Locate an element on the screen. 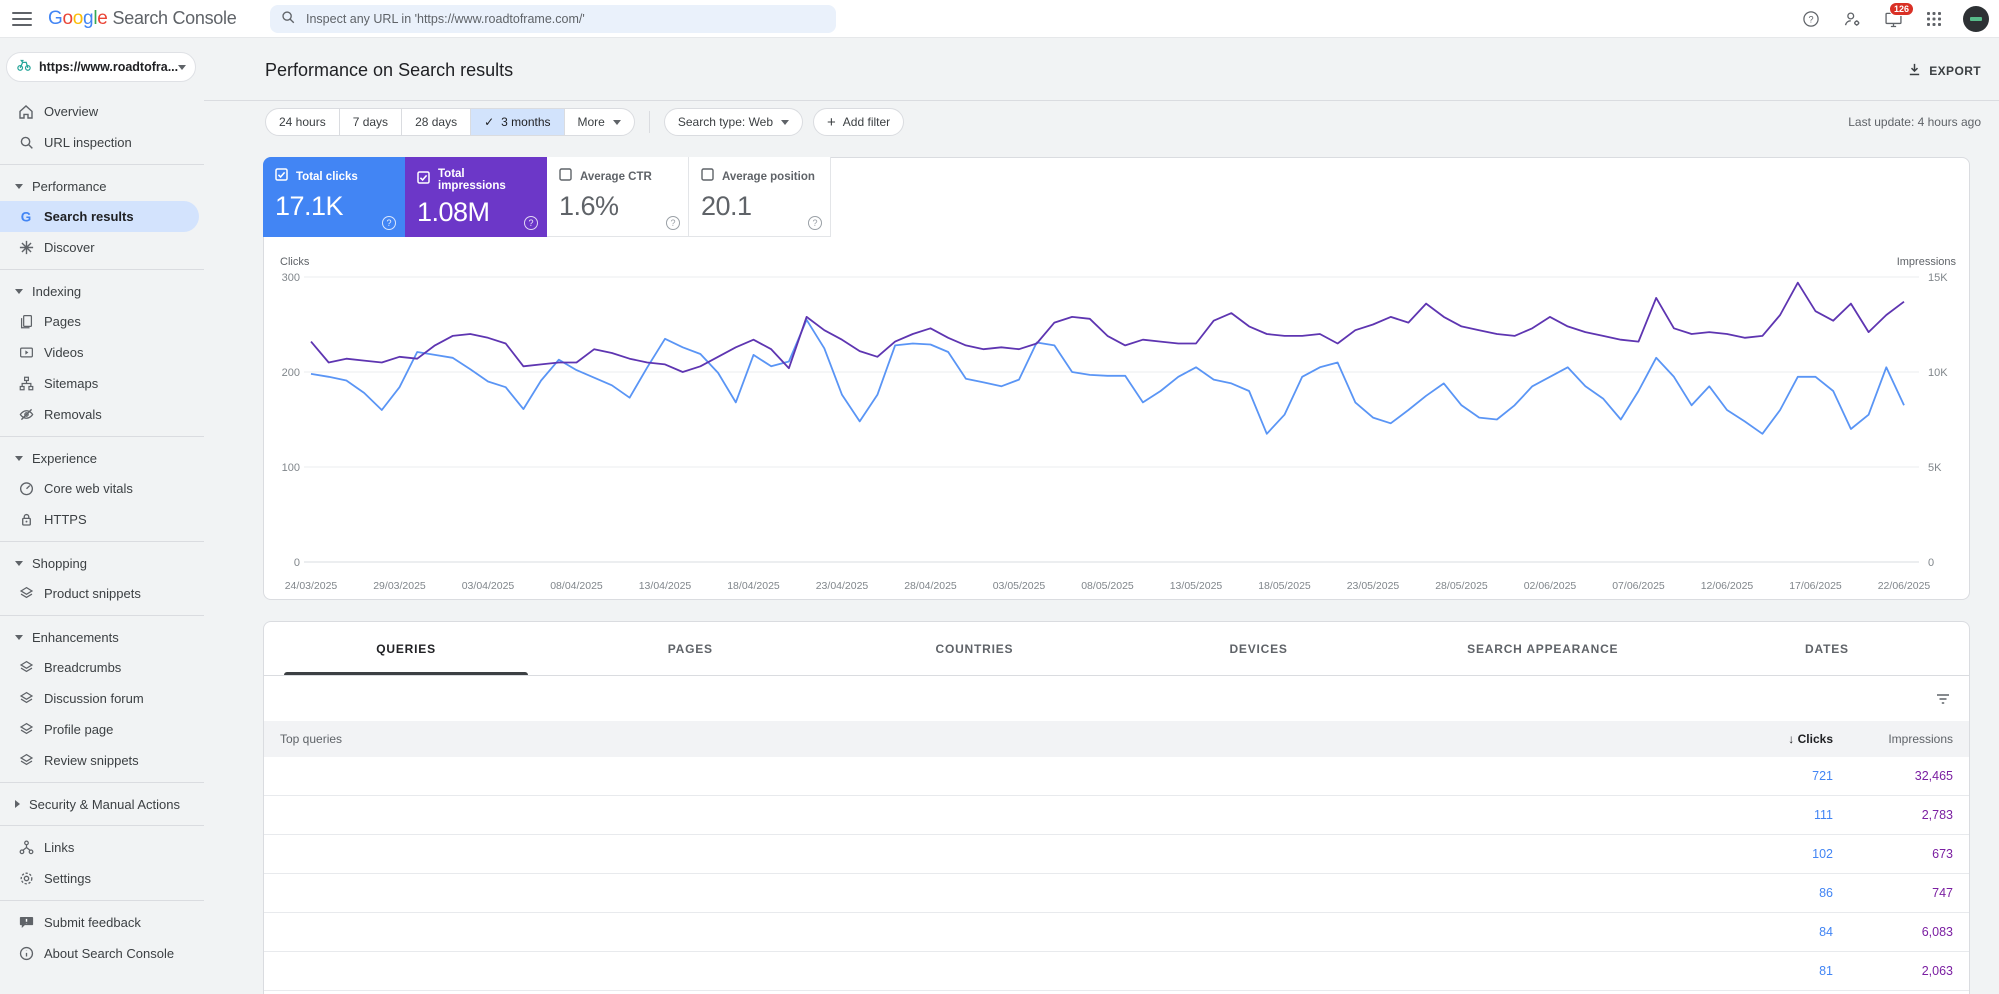 This screenshot has height=994, width=1999. sidebar-section-indexing: Indexing is located at coordinates (102, 291).